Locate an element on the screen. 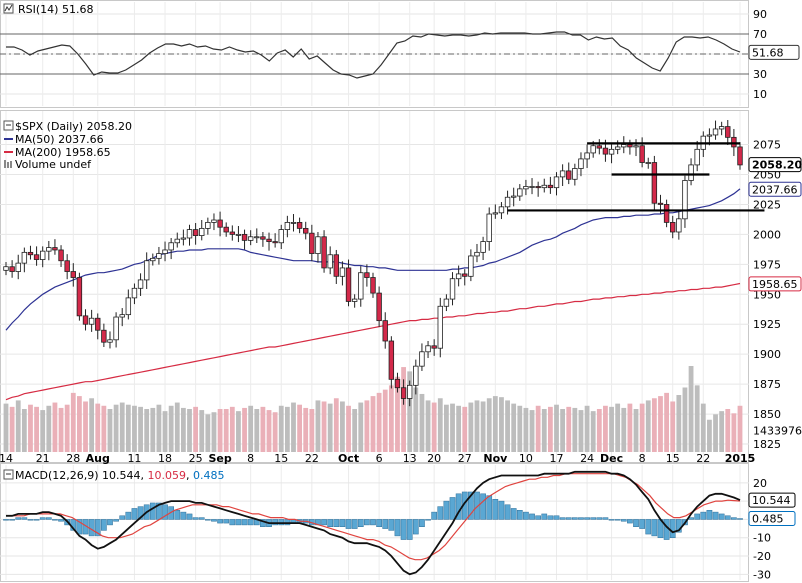  volume-layer is located at coordinates (373, 409).